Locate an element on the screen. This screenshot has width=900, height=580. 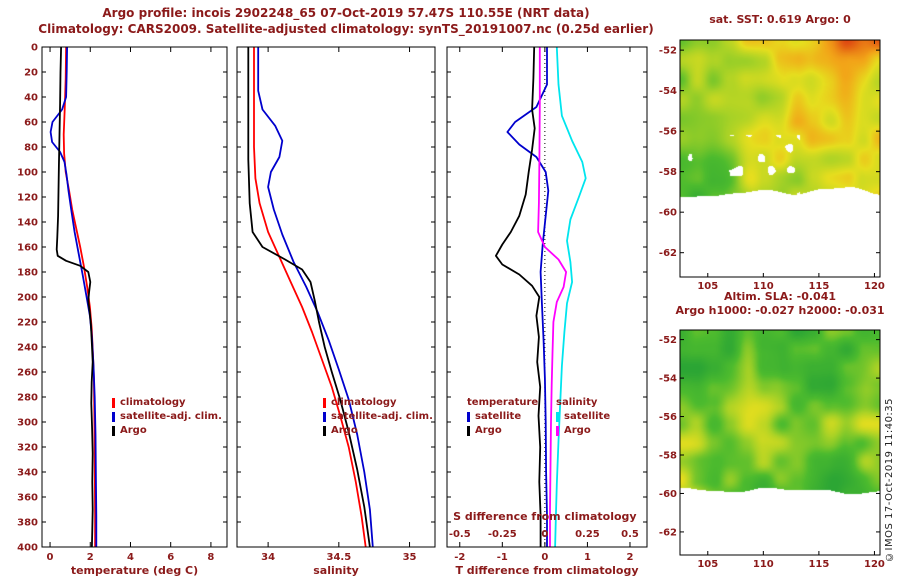
lat-tick-label: -58 is located at coordinates (668, 172).